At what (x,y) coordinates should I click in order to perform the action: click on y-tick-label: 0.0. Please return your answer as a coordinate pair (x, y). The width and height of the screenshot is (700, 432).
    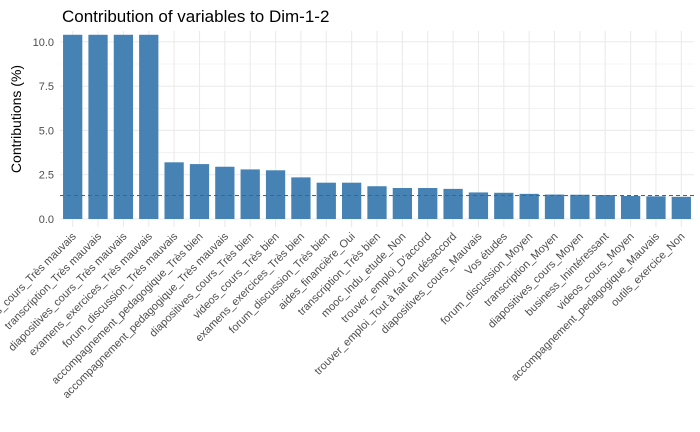
    Looking at the image, I should click on (46, 220).